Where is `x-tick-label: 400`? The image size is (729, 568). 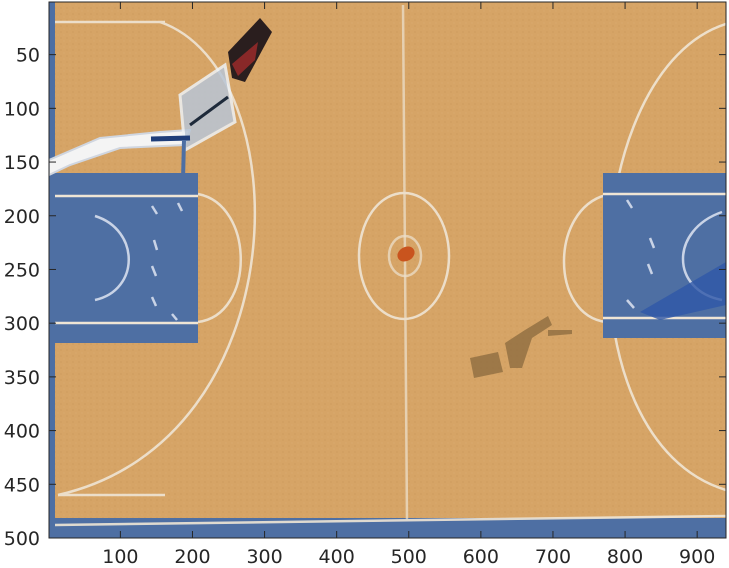
x-tick-label: 400 is located at coordinates (337, 557).